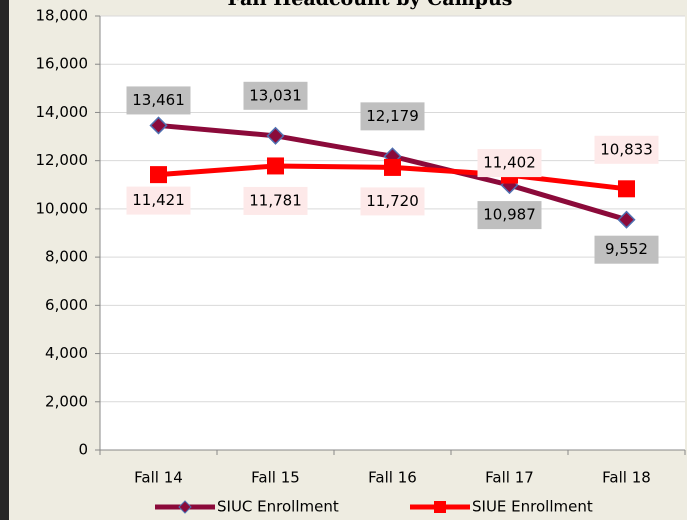 The width and height of the screenshot is (687, 520). What do you see at coordinates (62, 112) in the screenshot?
I see `y-tick-label: 14,000` at bounding box center [62, 112].